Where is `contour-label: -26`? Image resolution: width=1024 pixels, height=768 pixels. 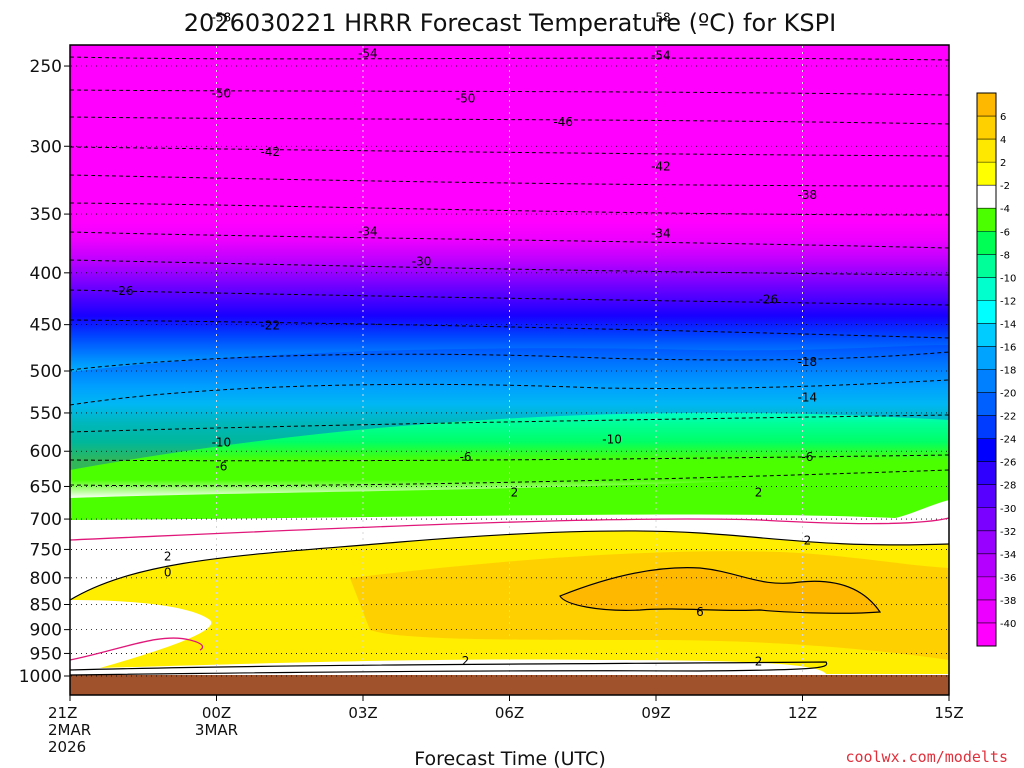 contour-label: -26 is located at coordinates (124, 291).